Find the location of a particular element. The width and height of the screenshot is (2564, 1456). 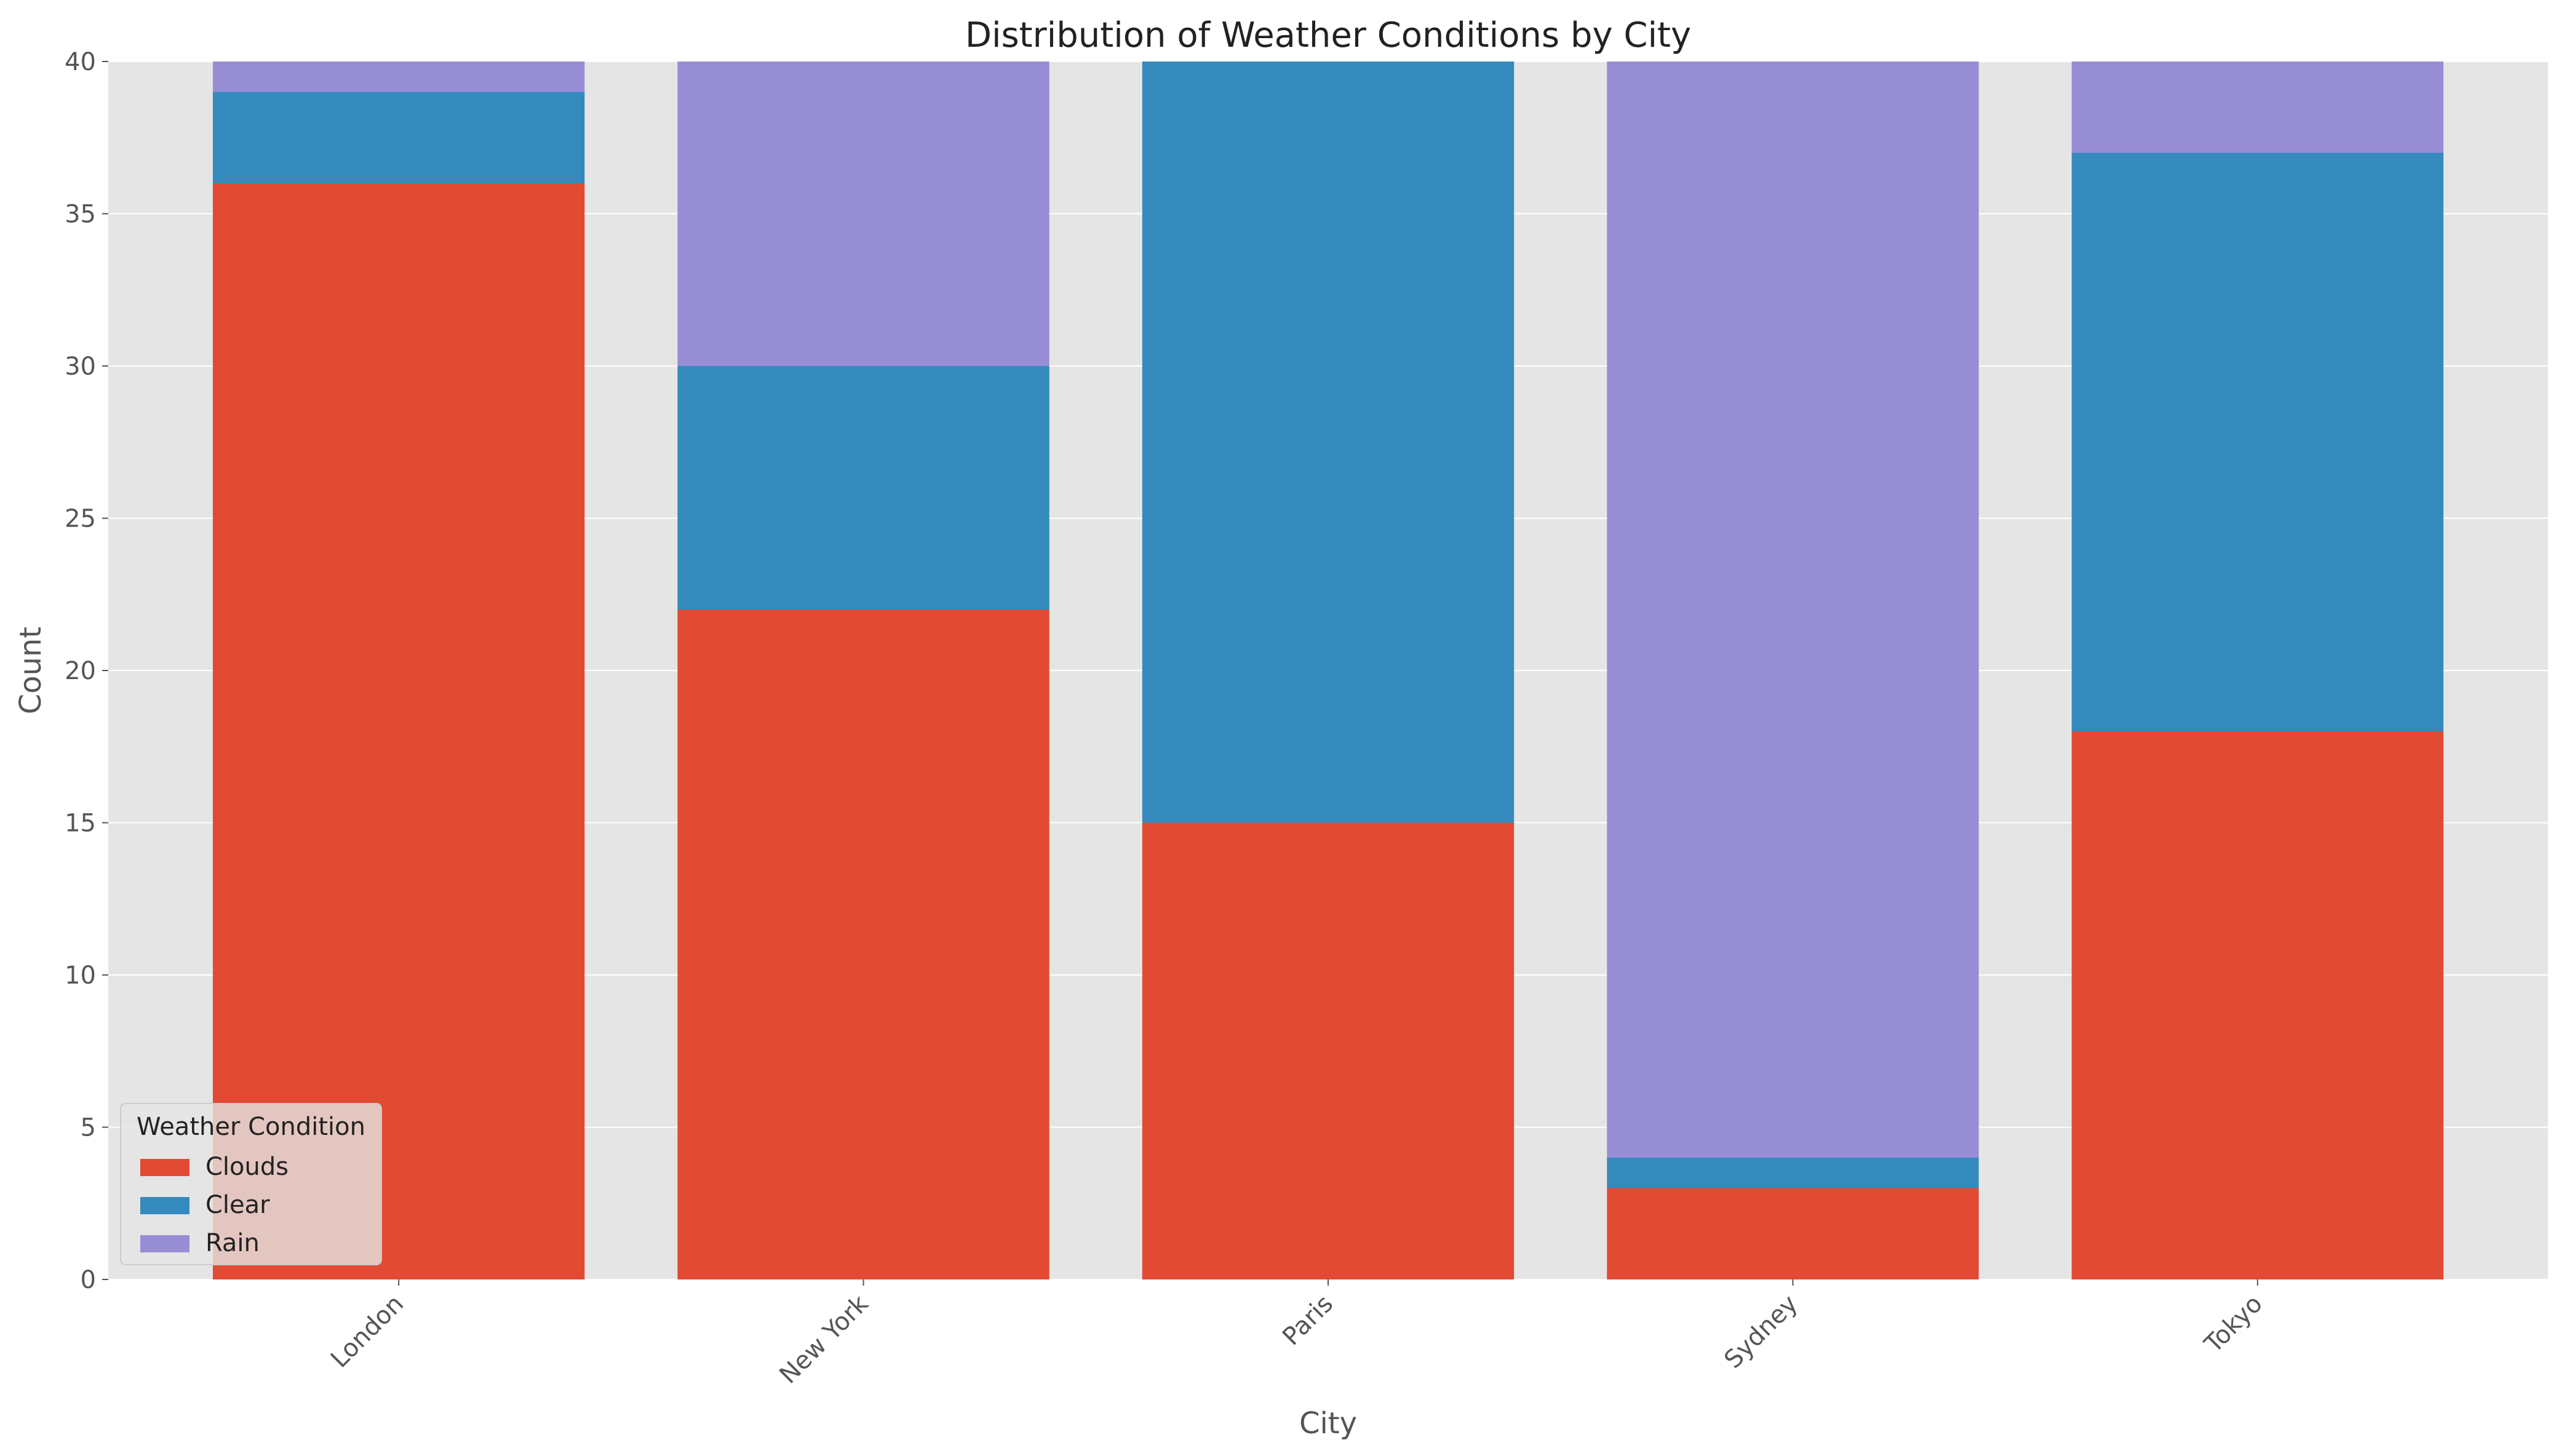

legend: Weather Condition Clouds Clear Rain is located at coordinates (251, 1184).